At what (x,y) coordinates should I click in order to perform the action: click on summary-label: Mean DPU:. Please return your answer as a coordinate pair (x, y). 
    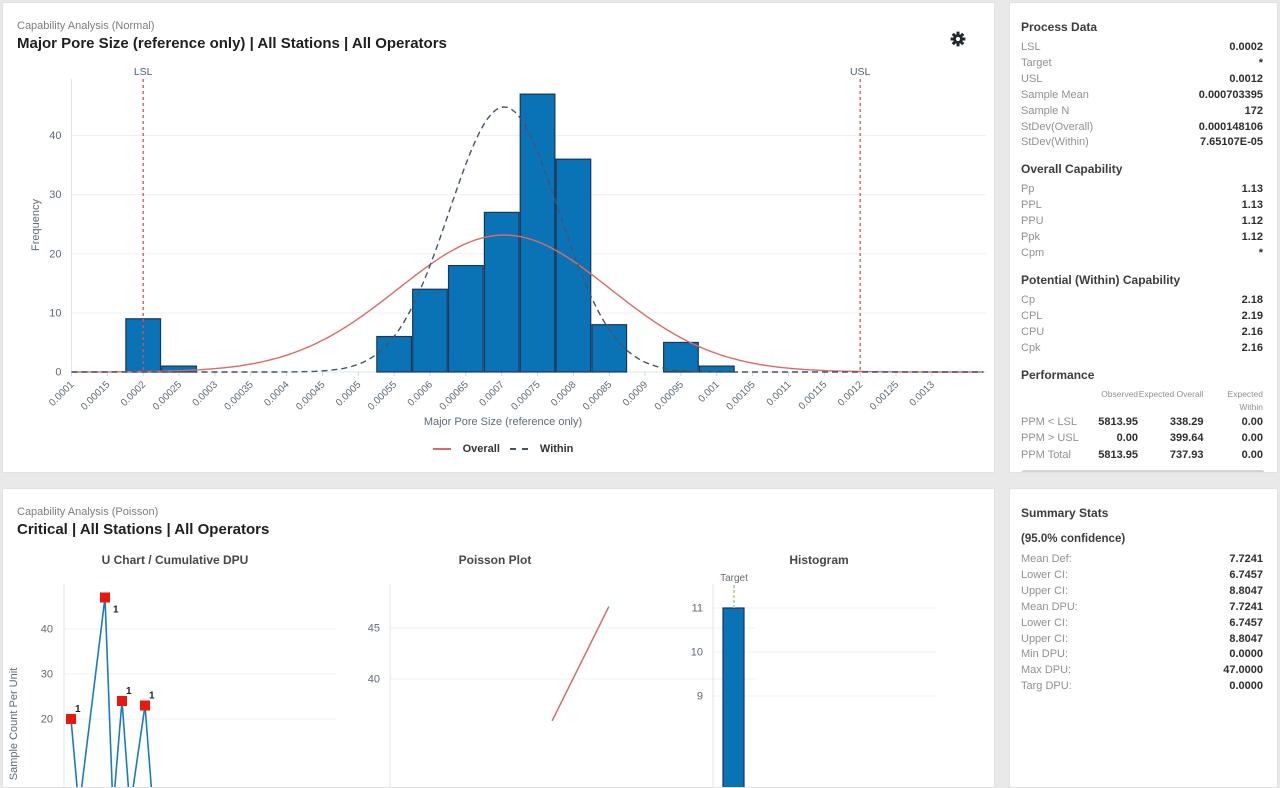
    Looking at the image, I should click on (1049, 608).